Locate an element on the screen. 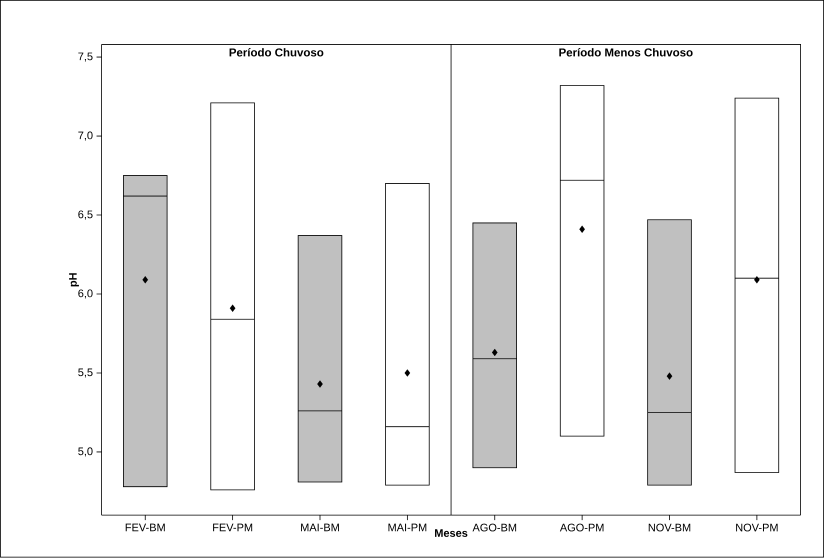  x-tick-label: FEV-PM is located at coordinates (232, 528).